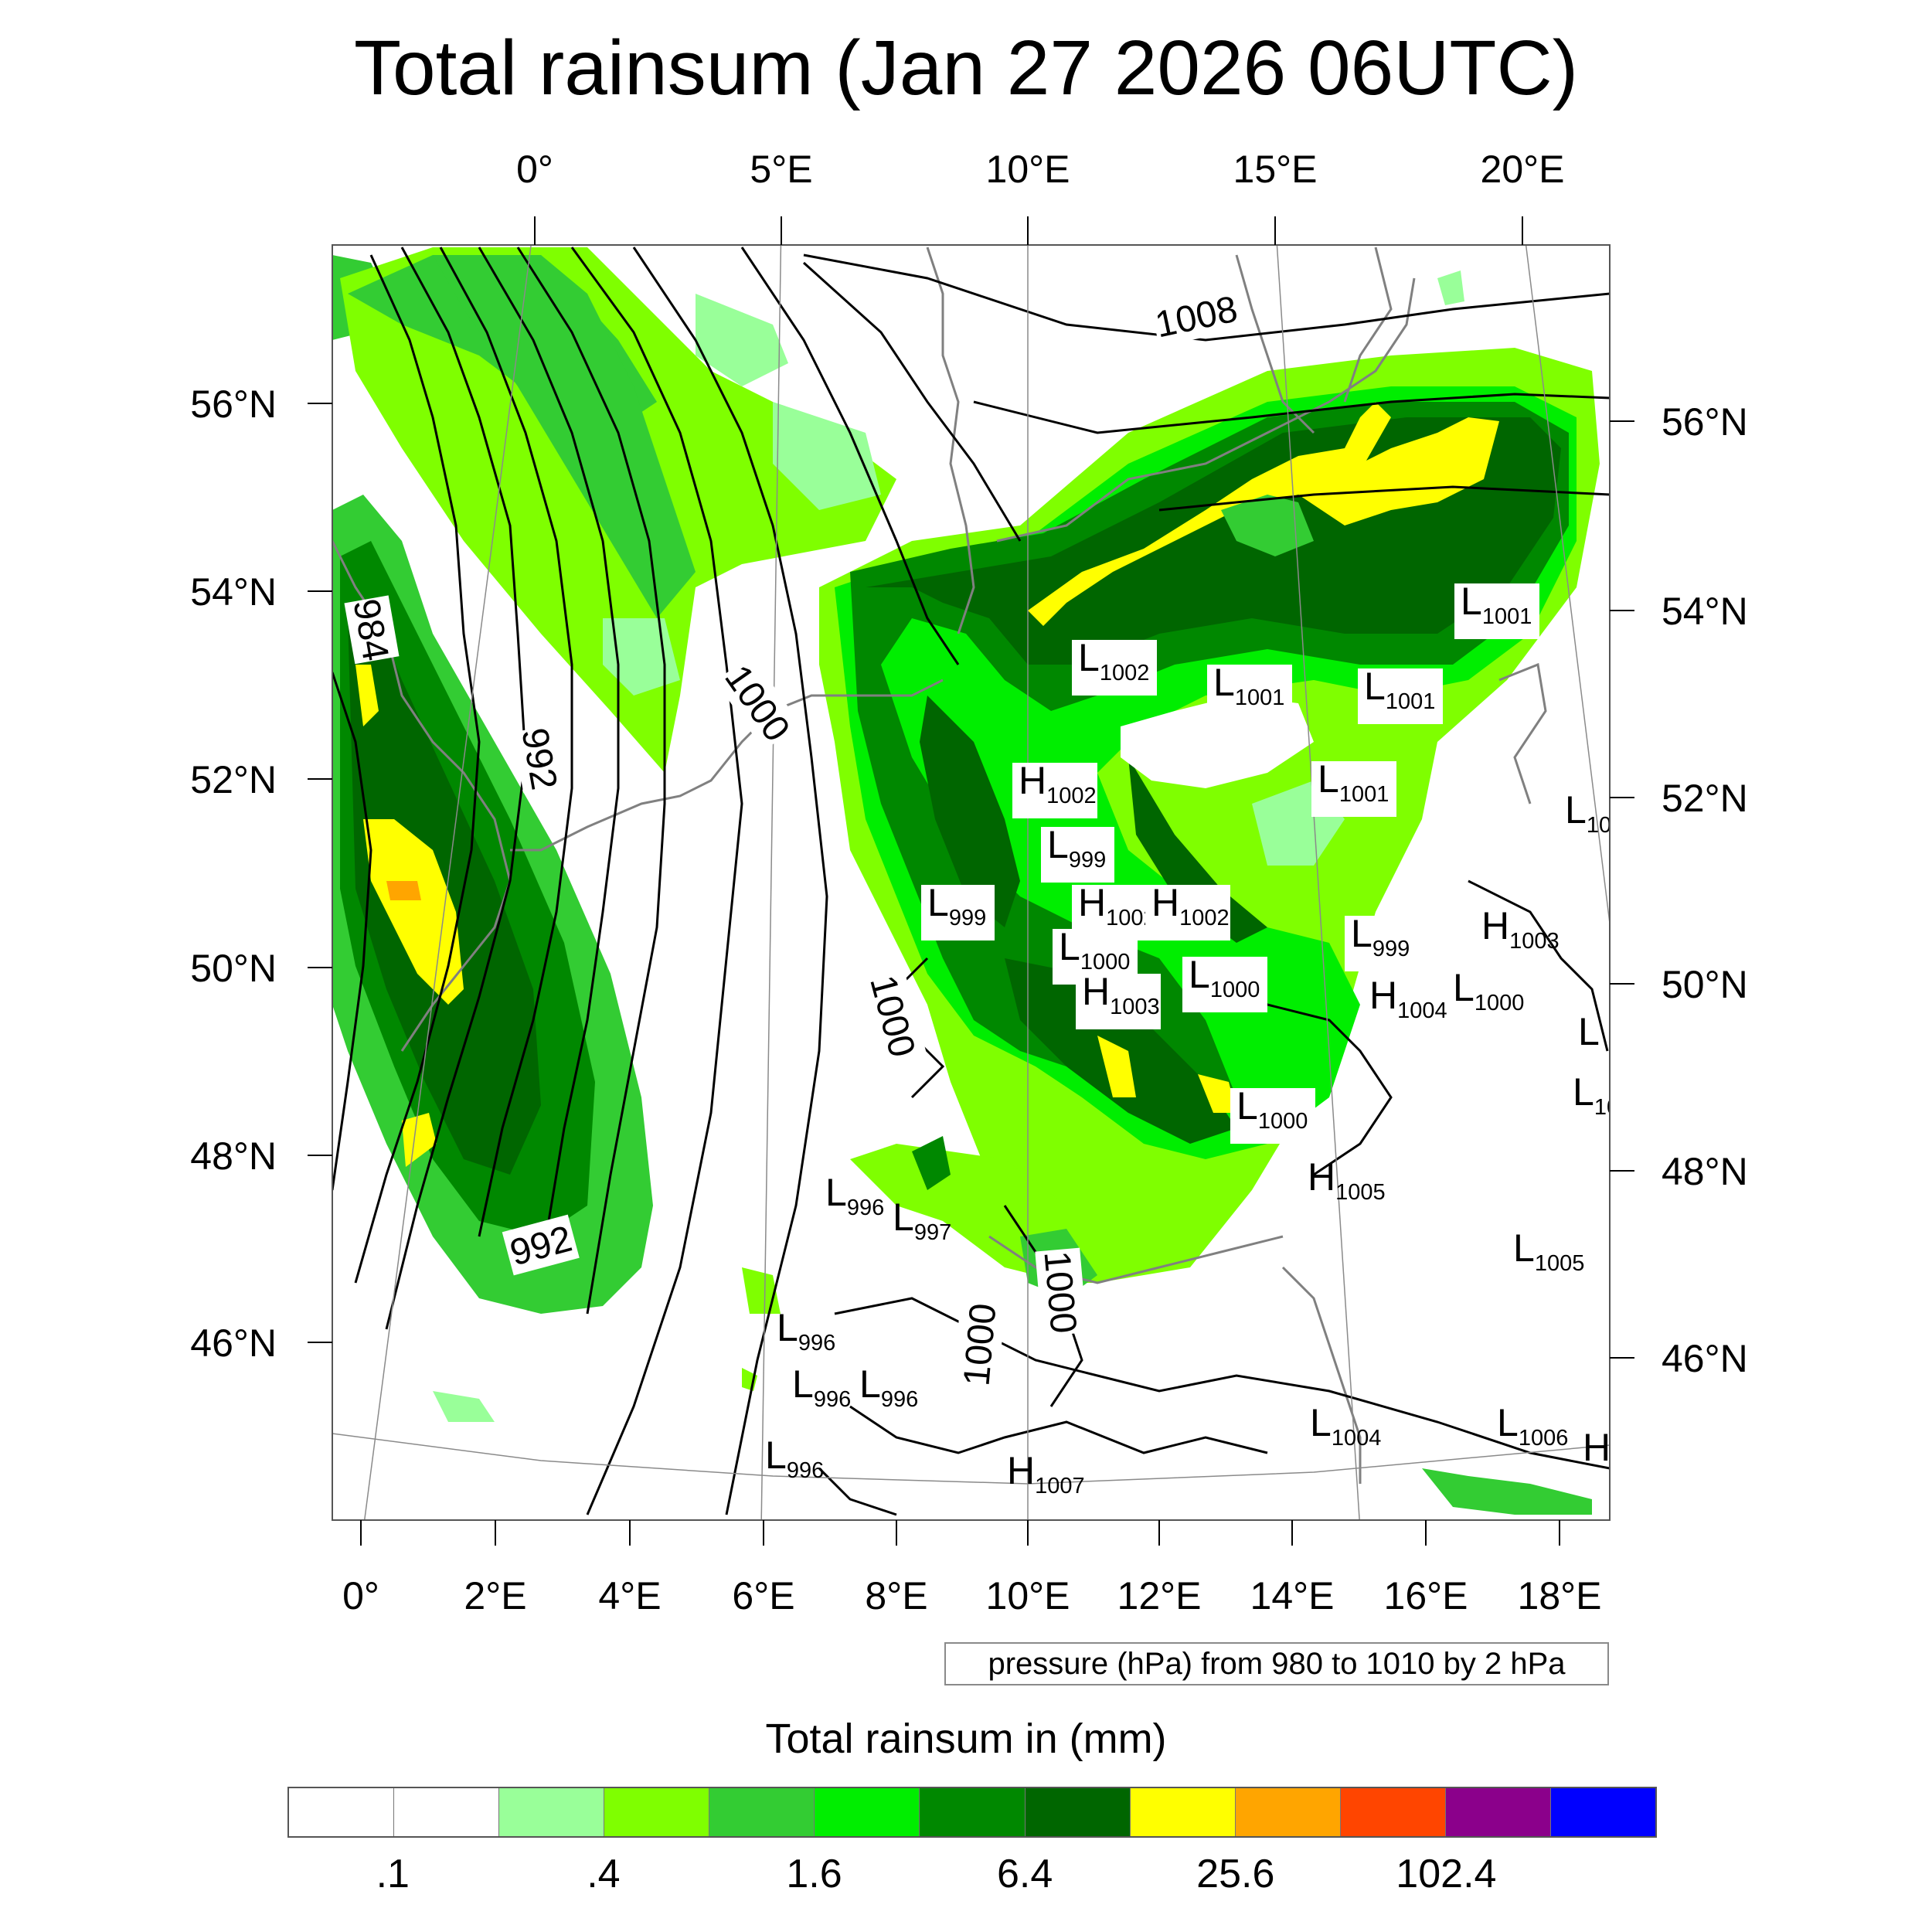 The width and height of the screenshot is (1932, 1932). Describe the element at coordinates (1705, 890) in the screenshot. I see `right-lat-labels: 56°N 54°N 52°N 50°N 48°N 46°N` at that location.